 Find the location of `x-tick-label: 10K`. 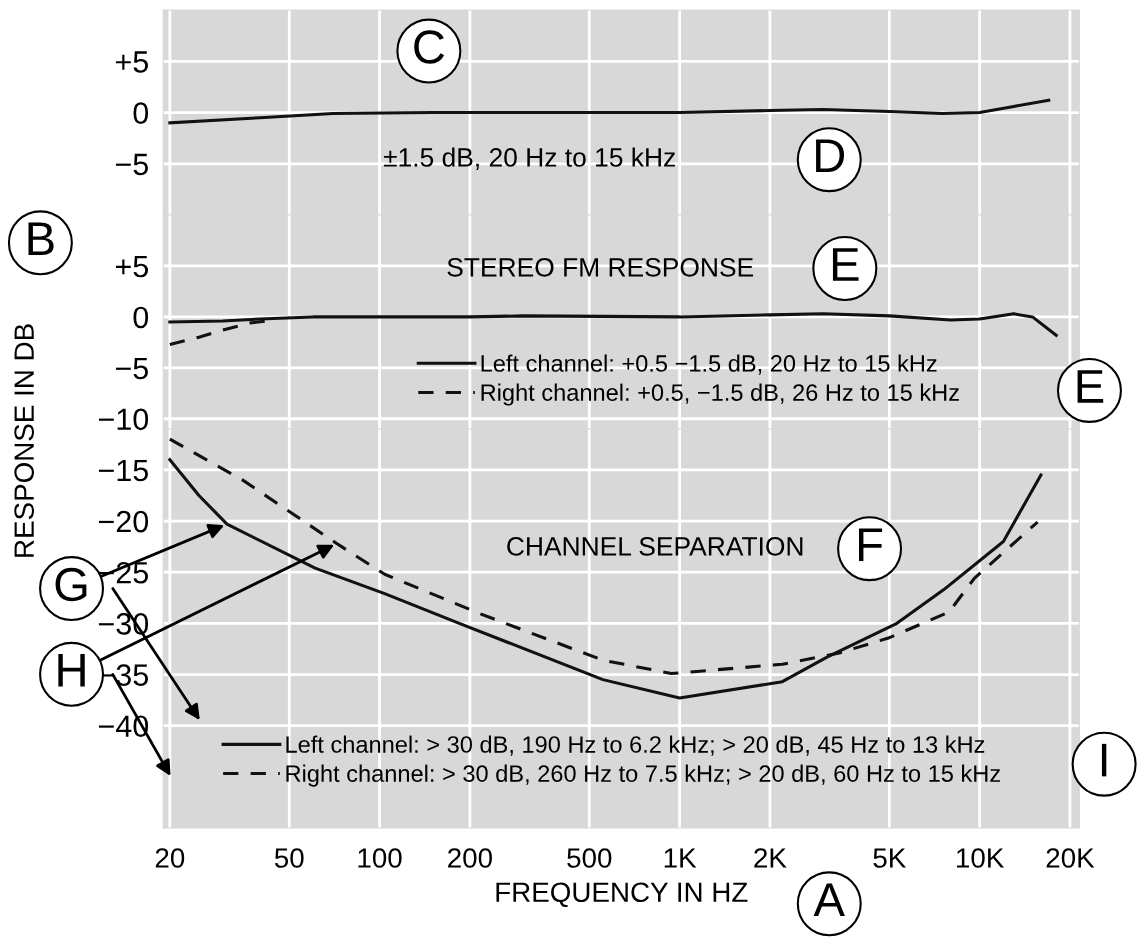

x-tick-label: 10K is located at coordinates (981, 858).